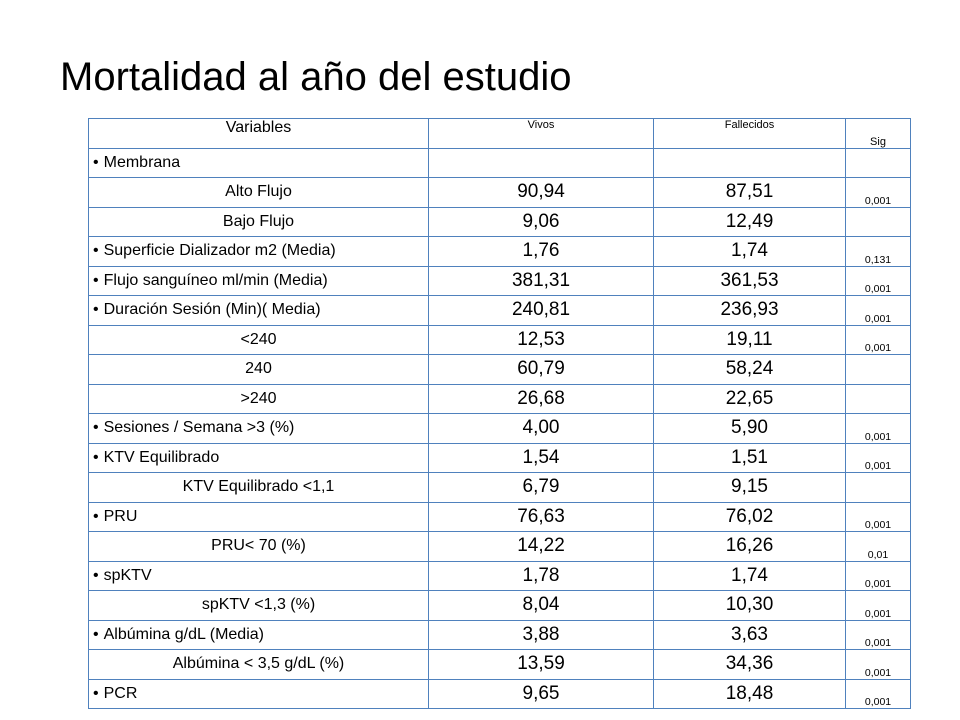 The image size is (960, 720). I want to click on header-fallecidos: Fallecidos, so click(749, 133).